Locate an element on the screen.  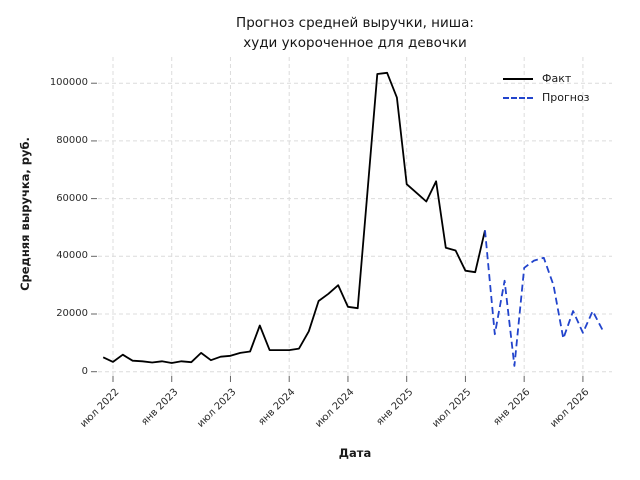
forecast-line is located at coordinates (544, 298).